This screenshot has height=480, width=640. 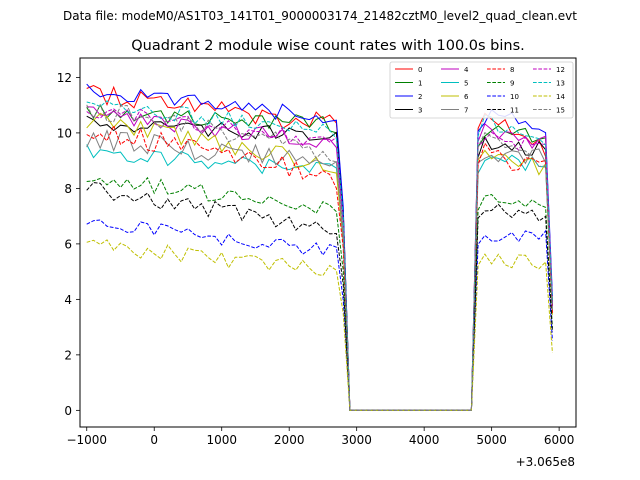 I want to click on y-tick-label-6: 12, so click(x=64, y=78).